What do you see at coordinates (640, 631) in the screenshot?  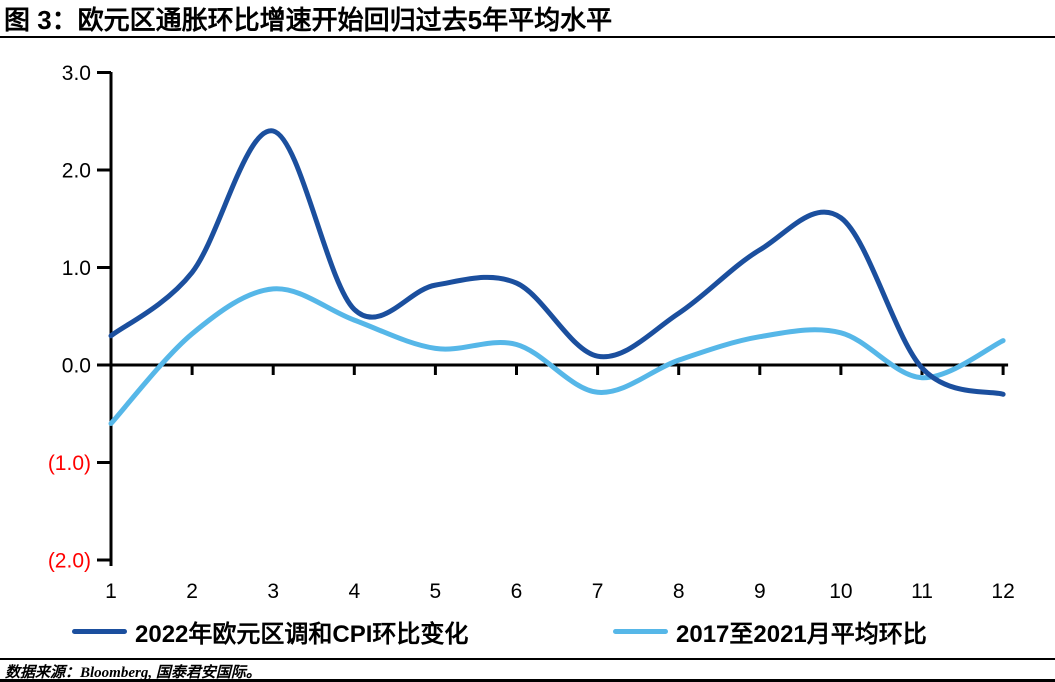 I see `legend-line-light-blue-icon` at bounding box center [640, 631].